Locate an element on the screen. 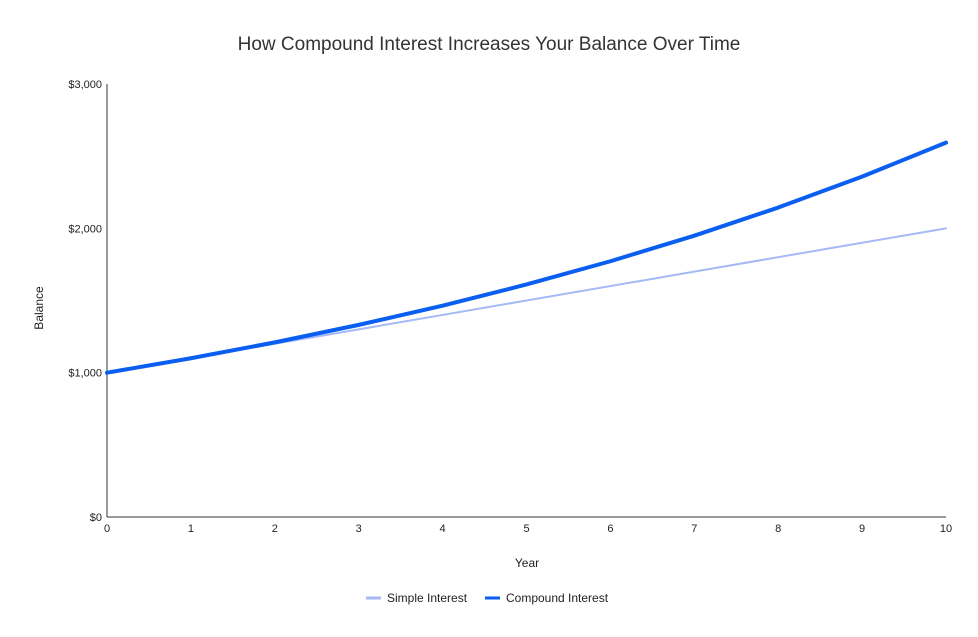 The width and height of the screenshot is (978, 637). x-tick-label: 5 is located at coordinates (526, 529).